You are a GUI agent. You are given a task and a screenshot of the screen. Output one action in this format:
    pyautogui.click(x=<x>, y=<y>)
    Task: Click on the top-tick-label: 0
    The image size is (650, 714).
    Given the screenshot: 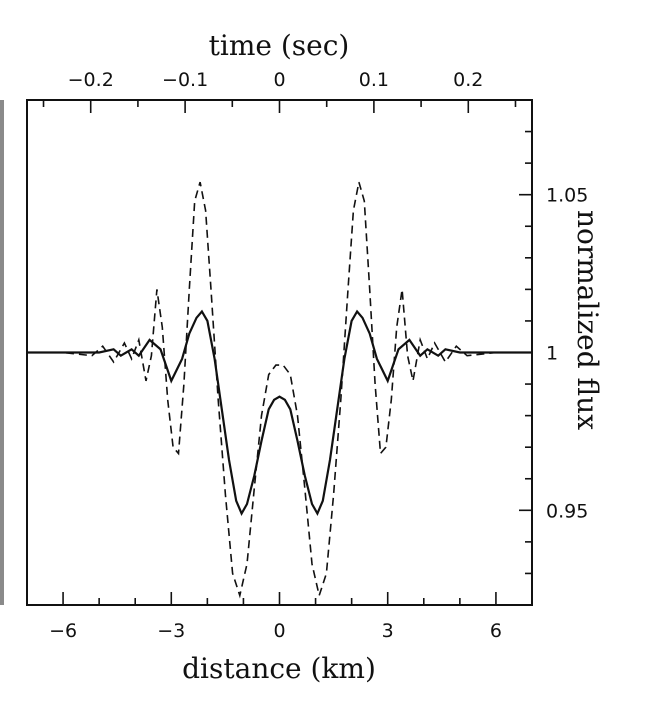 What is the action you would take?
    pyautogui.click(x=279, y=80)
    